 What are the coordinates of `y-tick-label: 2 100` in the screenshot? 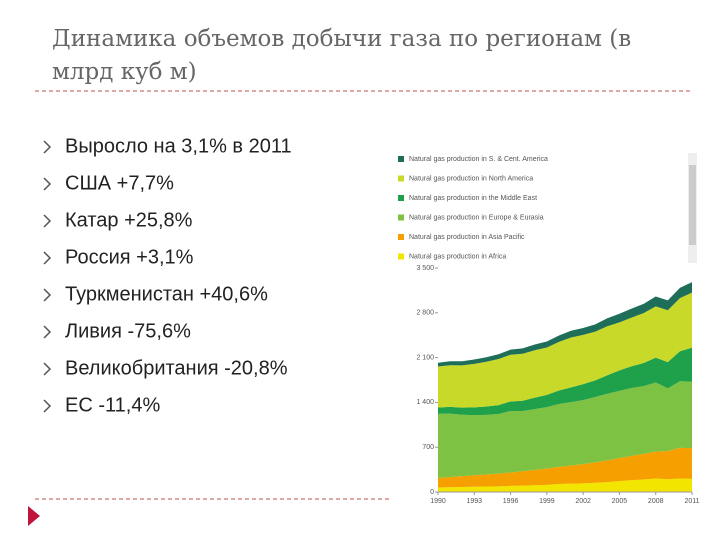 It's located at (425, 357).